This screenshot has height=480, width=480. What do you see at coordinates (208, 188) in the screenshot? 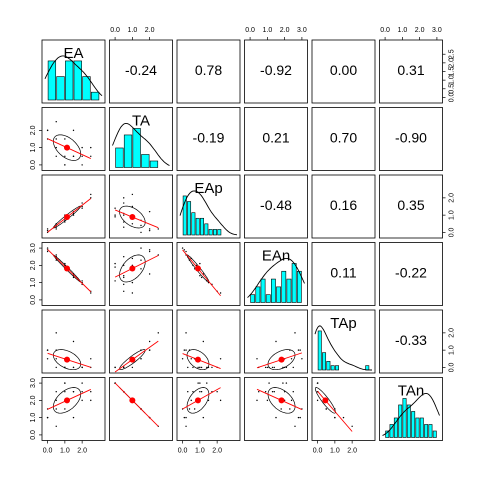
I see `variable-name: EAp` at bounding box center [208, 188].